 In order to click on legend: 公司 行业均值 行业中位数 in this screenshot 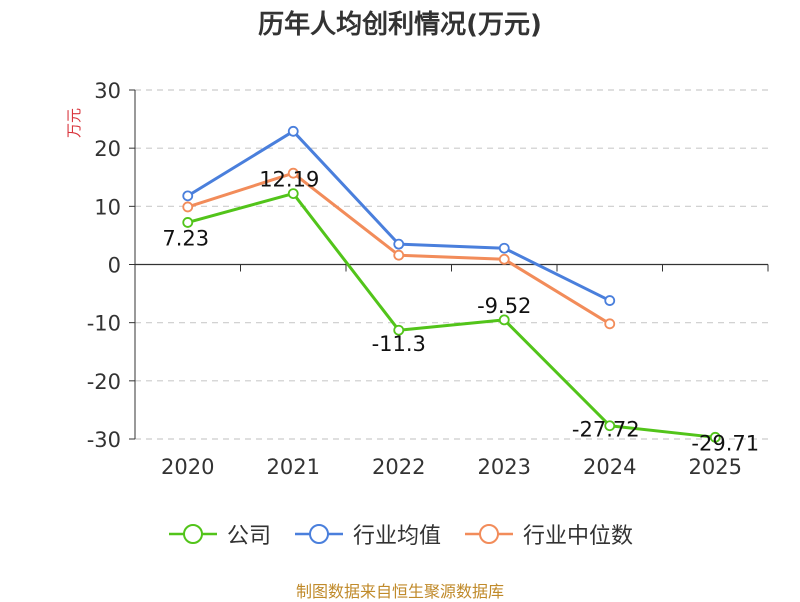, I will do `click(400, 534)`.